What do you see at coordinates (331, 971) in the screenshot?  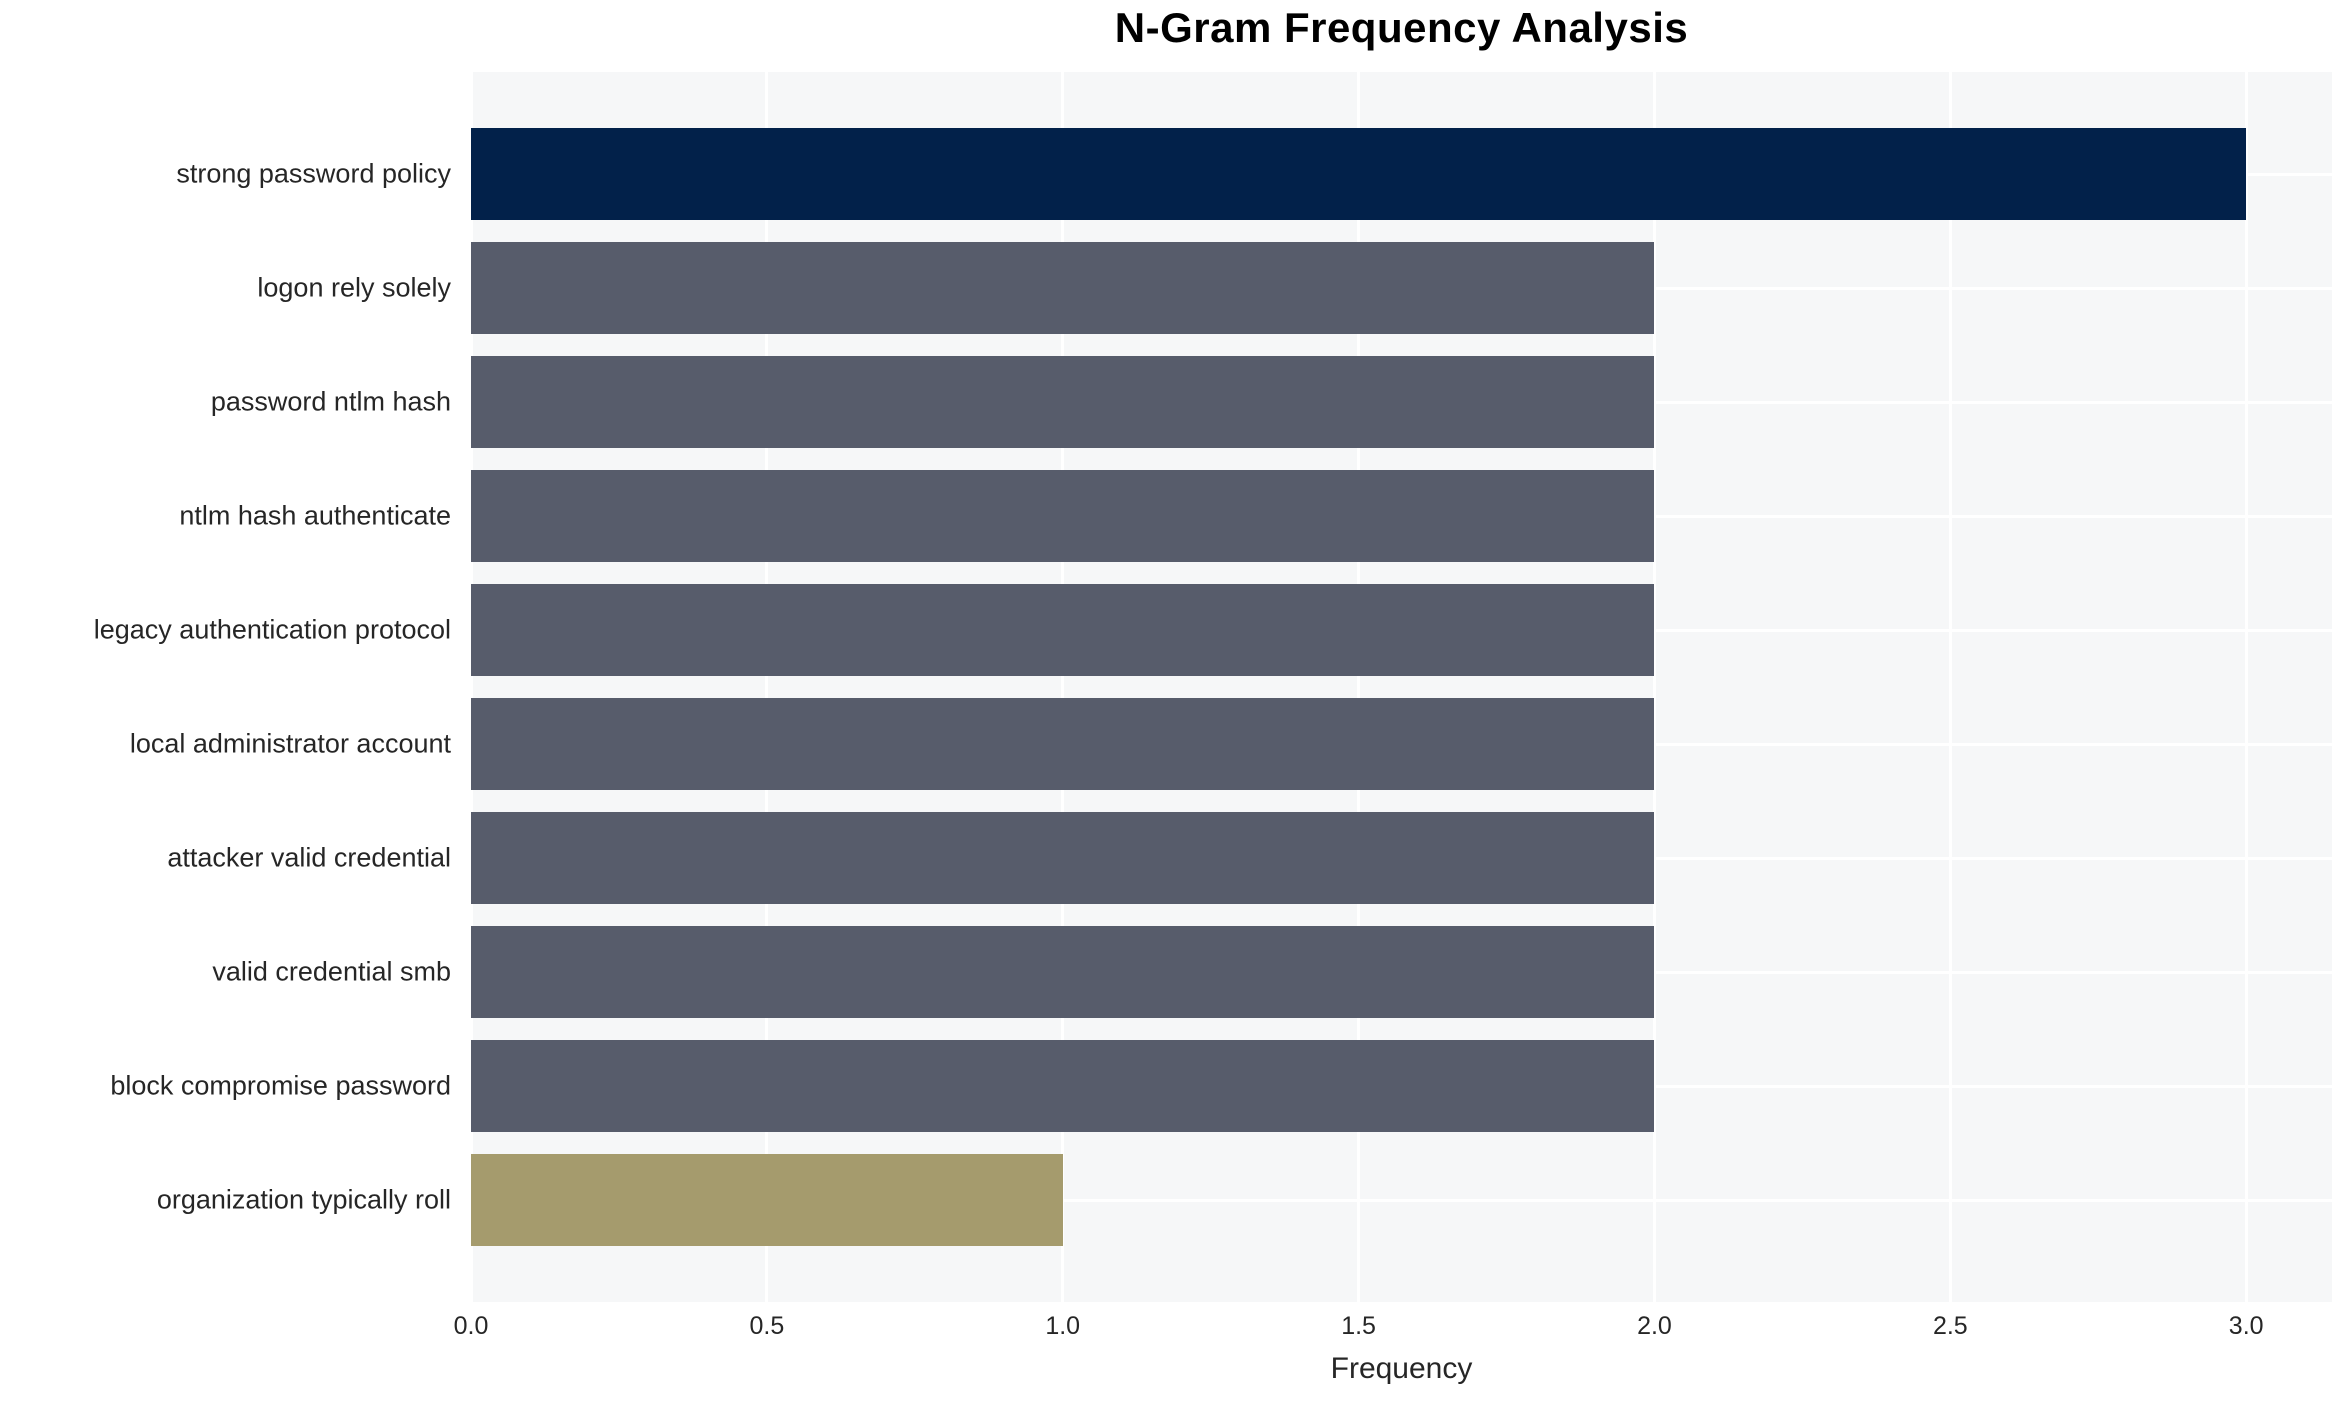 I see `category-label: valid credential smb` at bounding box center [331, 971].